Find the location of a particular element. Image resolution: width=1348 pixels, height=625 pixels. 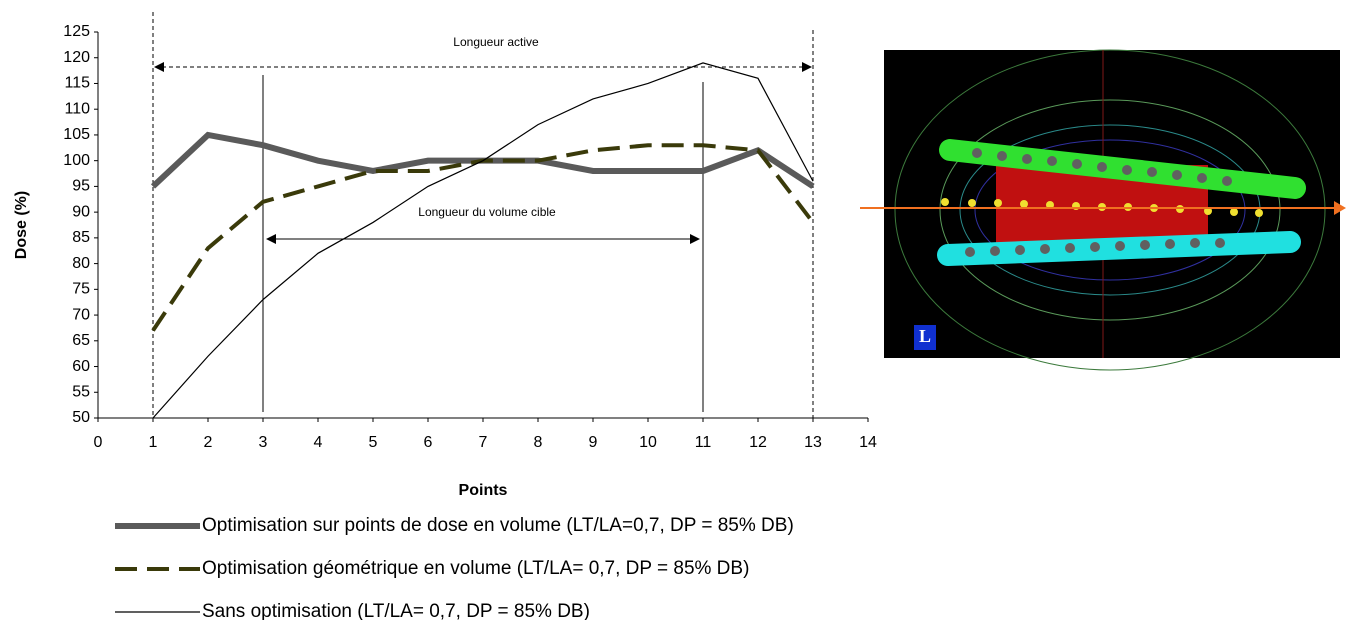

x-tick-label: 6 is located at coordinates (428, 442).